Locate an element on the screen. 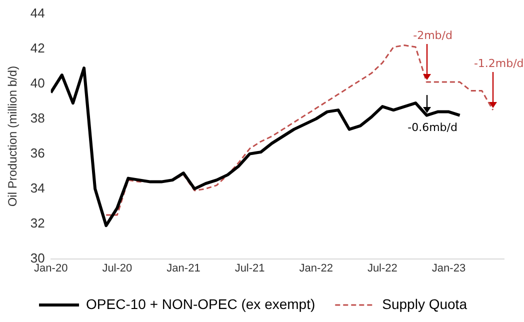 The height and width of the screenshot is (322, 524). y-tick-label: 34 is located at coordinates (37, 188).